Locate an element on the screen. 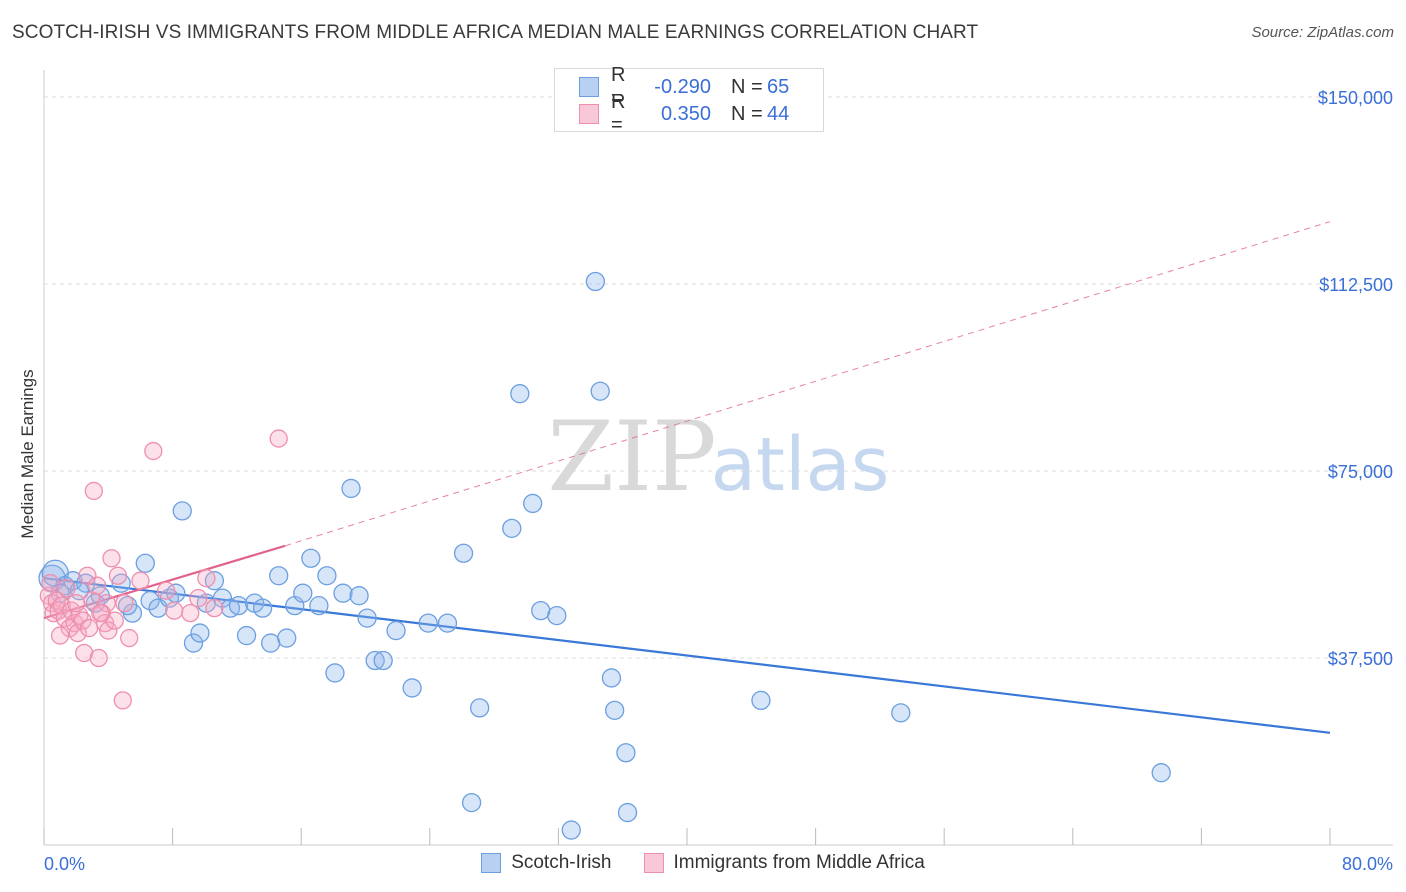  legend-n-value: 65 is located at coordinates (778, 86).